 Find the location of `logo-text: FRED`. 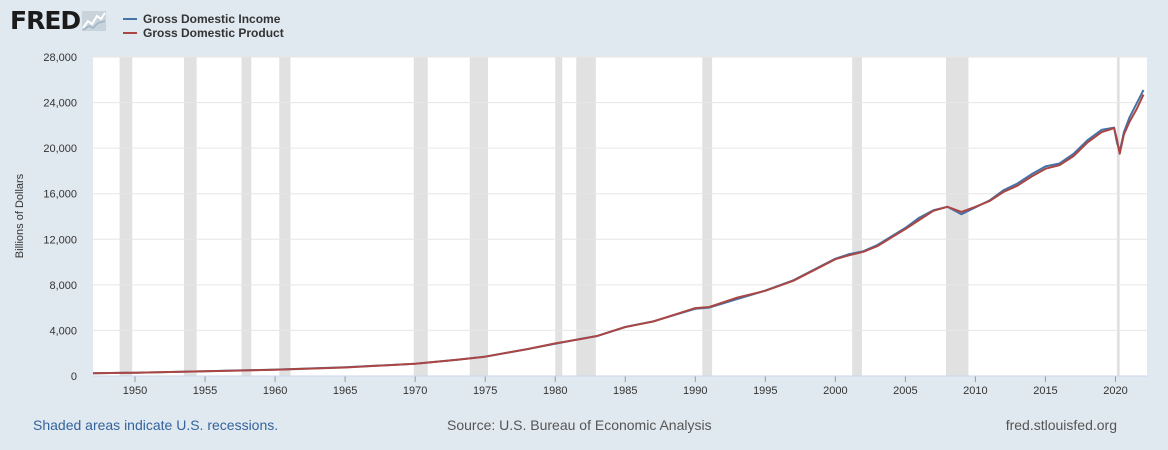

logo-text: FRED is located at coordinates (45, 20).